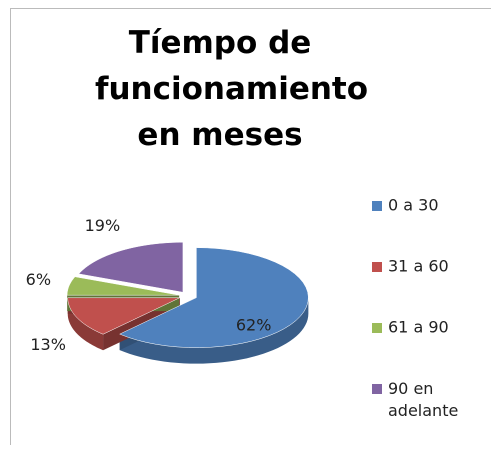 The width and height of the screenshot is (497, 449). Describe the element at coordinates (418, 327) in the screenshot. I see `legend-label: 61 a 90` at that location.